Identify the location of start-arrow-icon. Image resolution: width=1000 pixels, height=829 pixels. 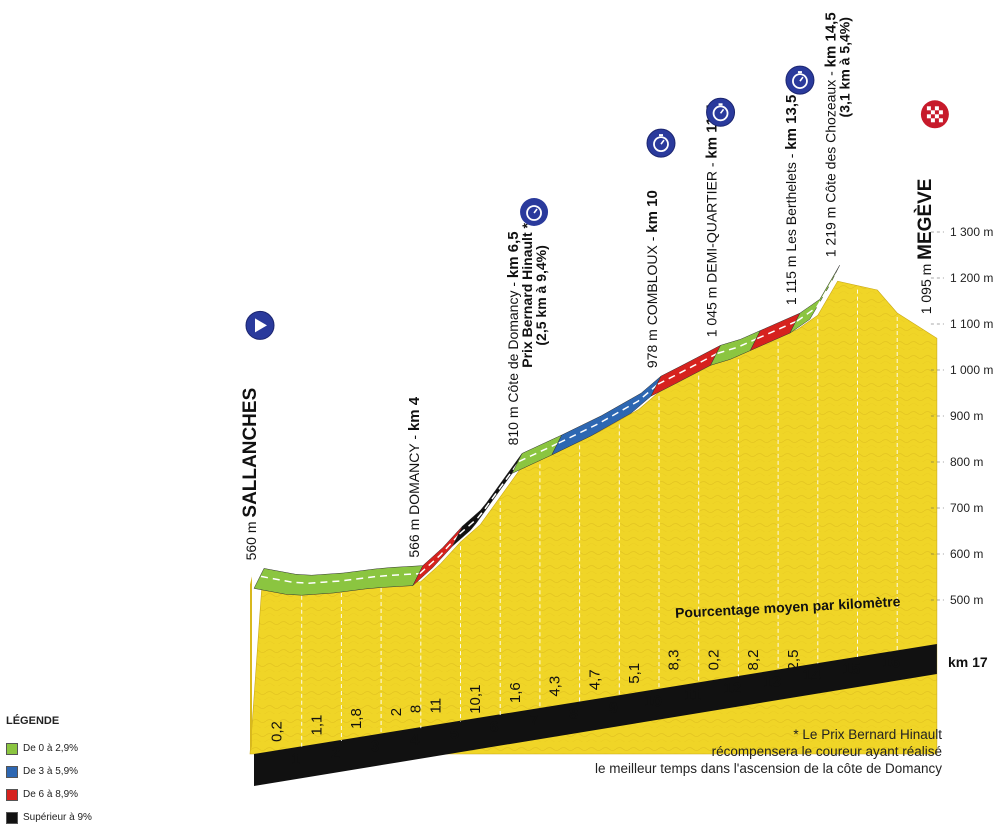
(261, 325).